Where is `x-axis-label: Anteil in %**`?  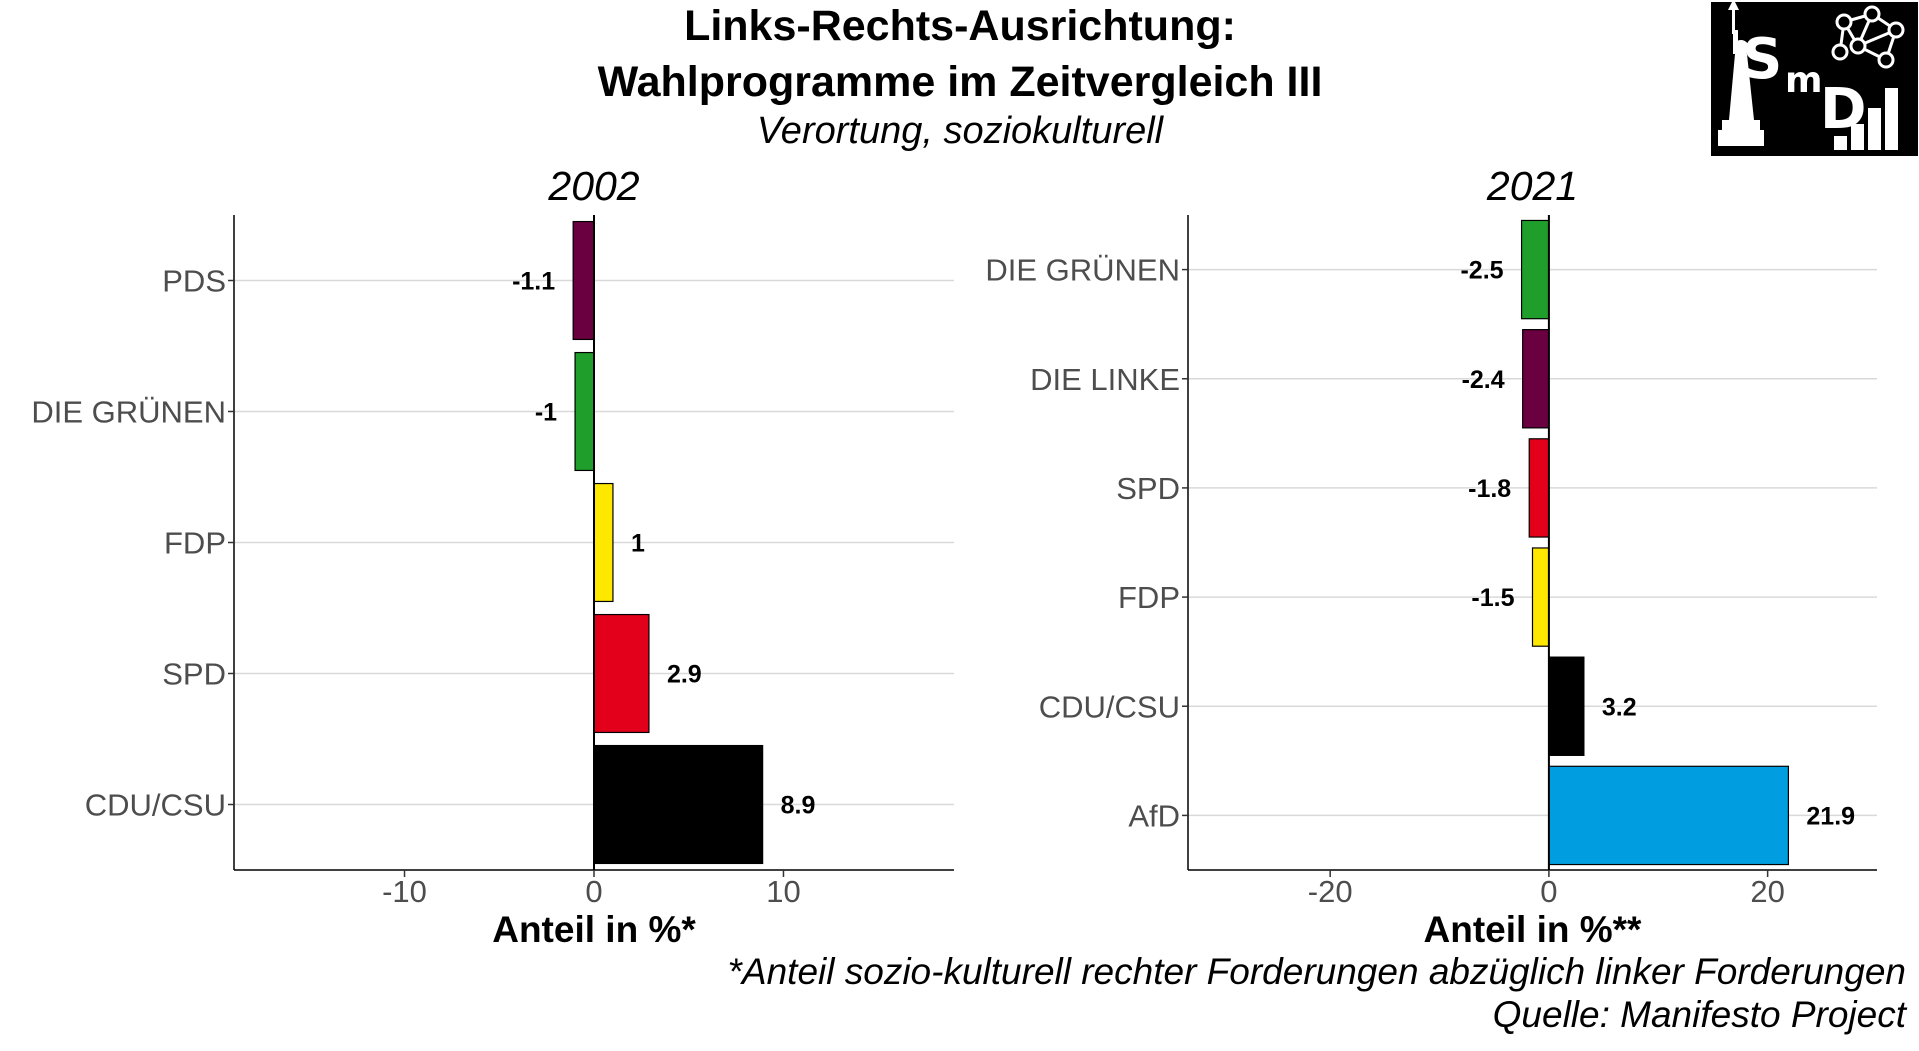
x-axis-label: Anteil in %** is located at coordinates (1533, 929).